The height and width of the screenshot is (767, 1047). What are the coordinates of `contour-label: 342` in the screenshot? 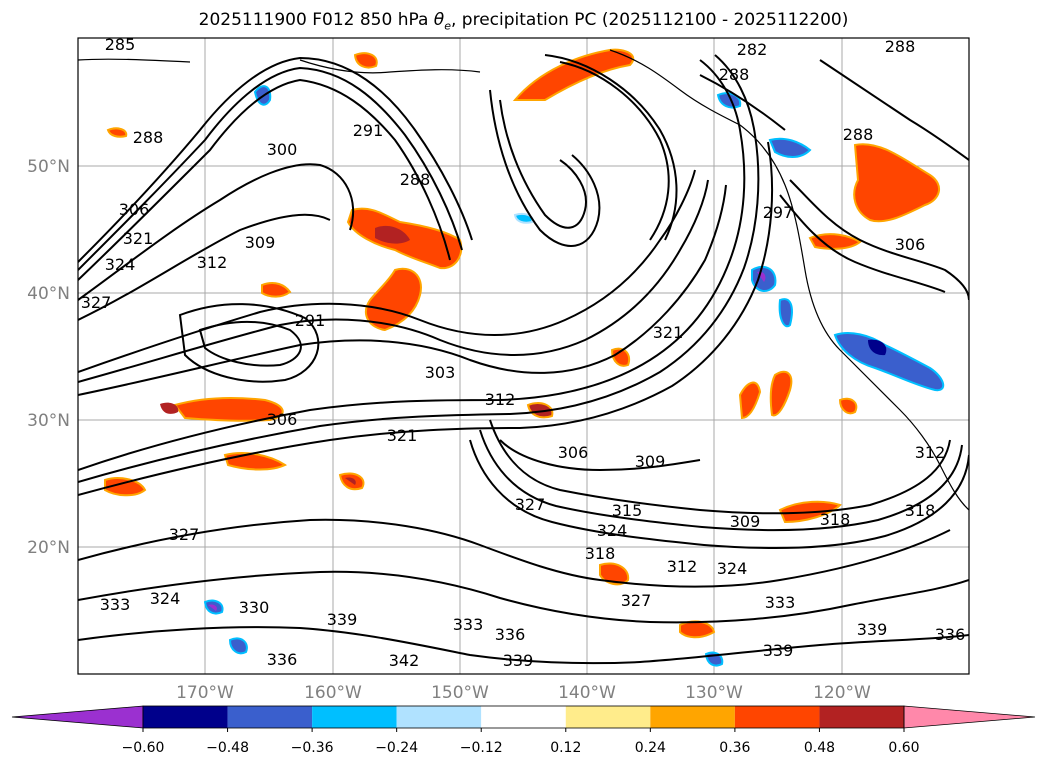 It's located at (404, 660).